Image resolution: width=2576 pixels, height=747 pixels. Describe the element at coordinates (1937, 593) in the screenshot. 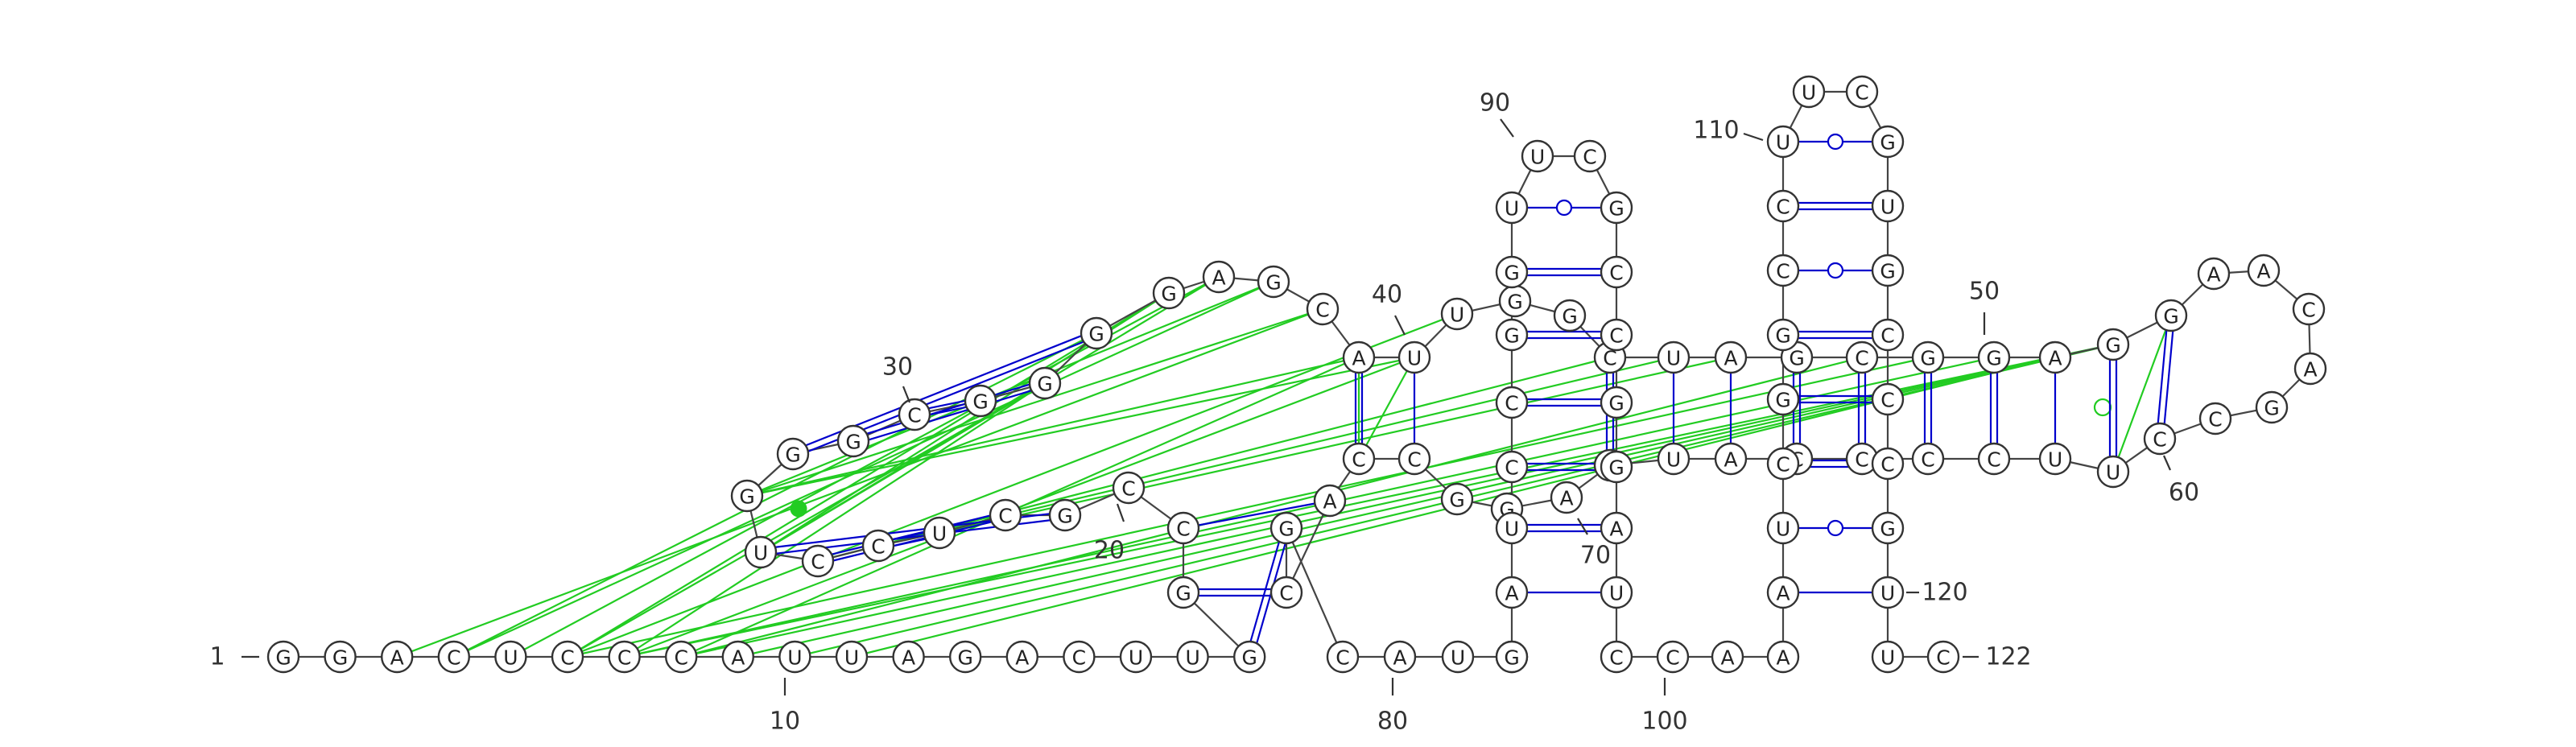

I see `position-label: 120` at that location.